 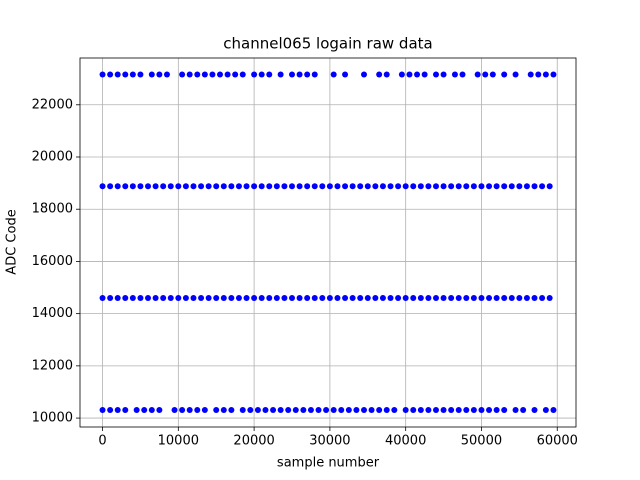 What do you see at coordinates (52, 365) in the screenshot?
I see `y-tick-label: 12000` at bounding box center [52, 365].